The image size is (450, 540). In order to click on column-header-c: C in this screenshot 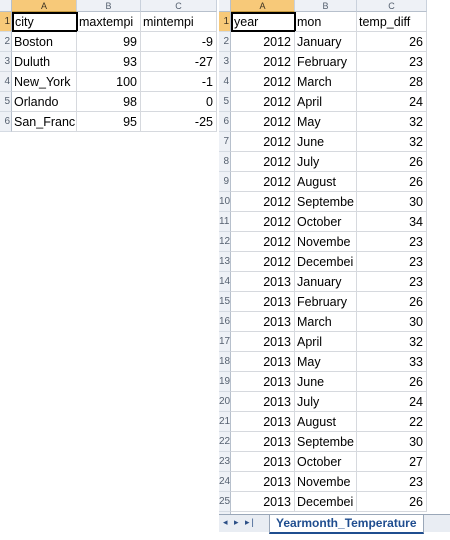, I will do `click(392, 6)`.